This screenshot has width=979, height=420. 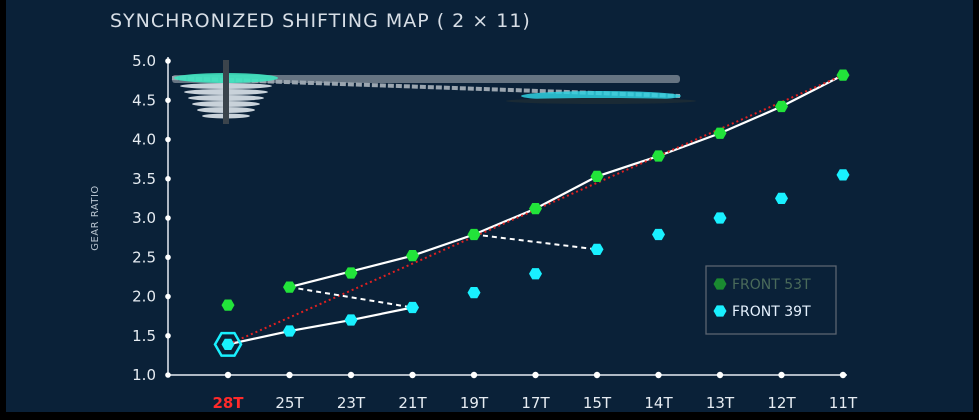 I want to click on x-tick-label: 13T, so click(x=720, y=403).